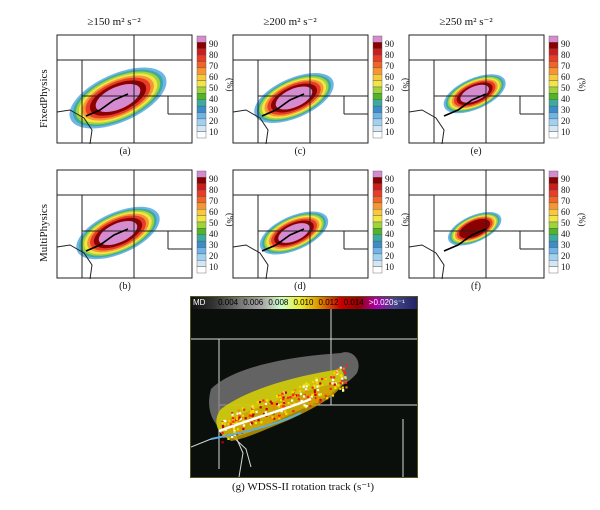 The width and height of the screenshot is (600, 510). I want to click on observed-track, so click(283, 240).